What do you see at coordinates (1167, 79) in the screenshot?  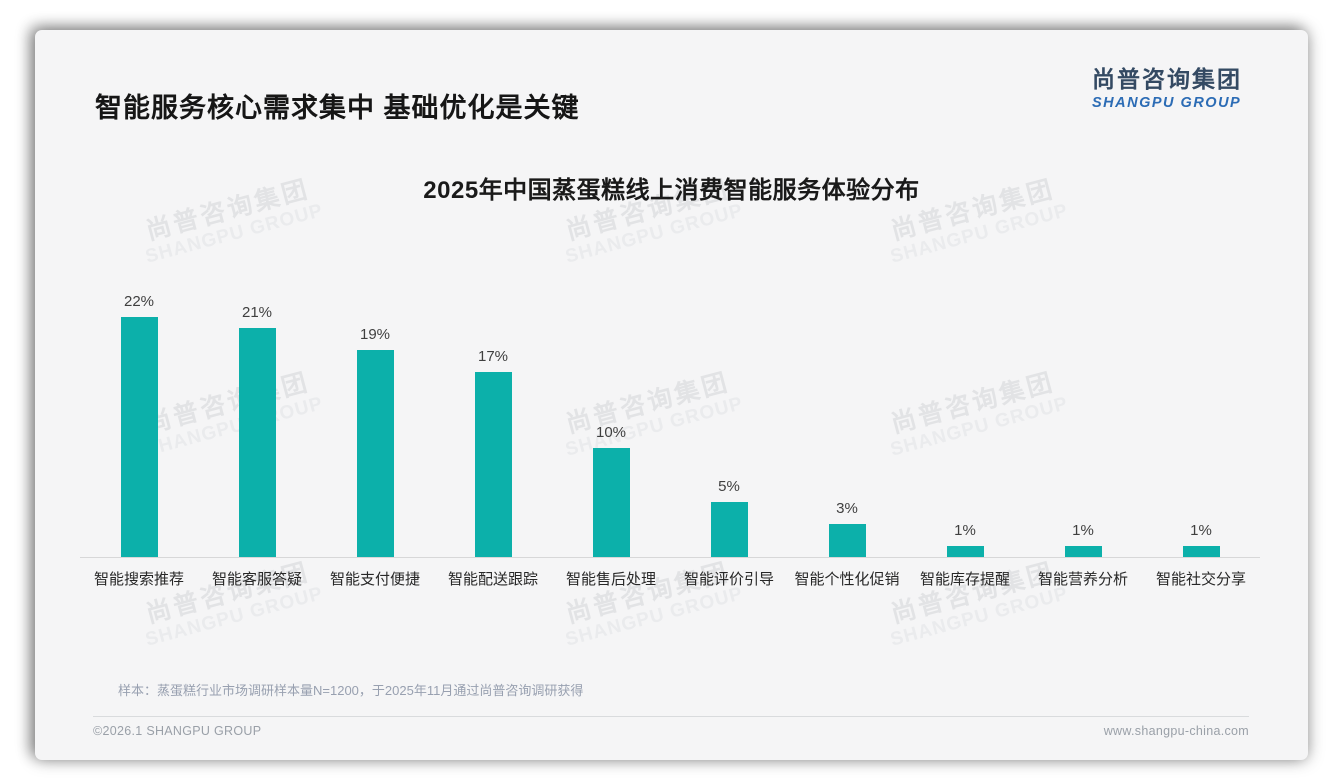 I see `logo-cn-text: 尚普咨询集团` at bounding box center [1167, 79].